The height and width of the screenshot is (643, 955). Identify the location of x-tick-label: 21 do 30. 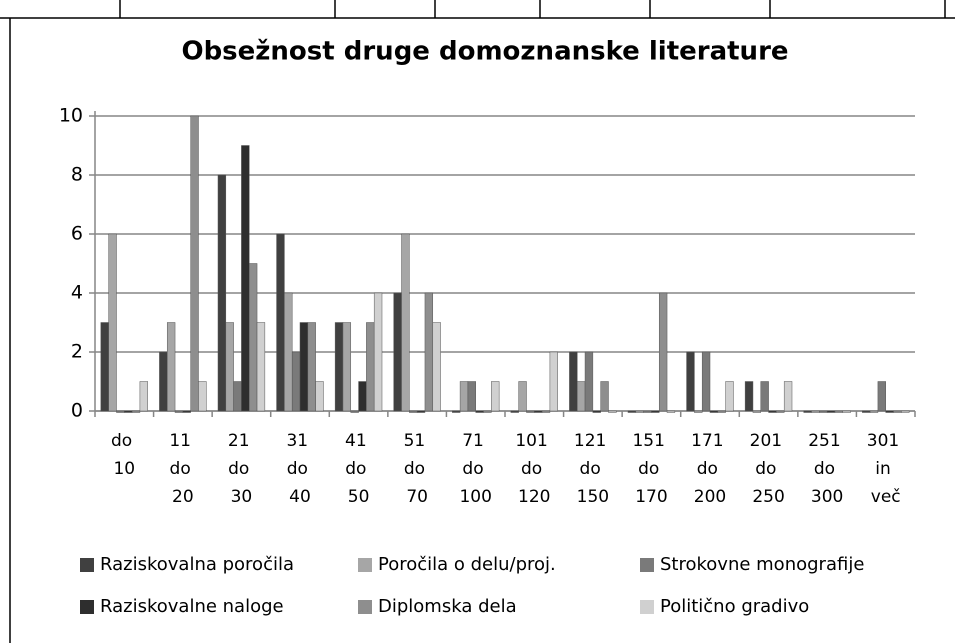
(241, 469).